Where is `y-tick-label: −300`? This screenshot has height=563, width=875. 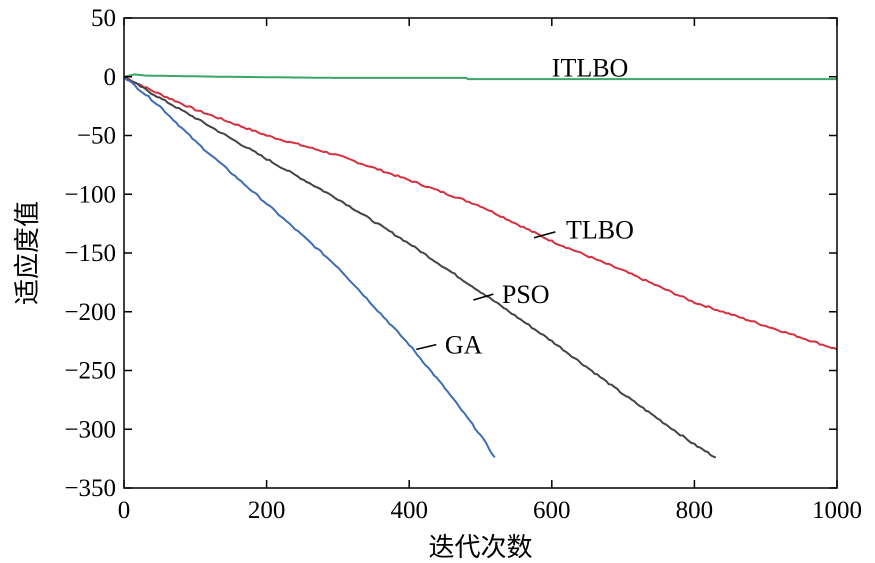
y-tick-label: −300 is located at coordinates (90, 429).